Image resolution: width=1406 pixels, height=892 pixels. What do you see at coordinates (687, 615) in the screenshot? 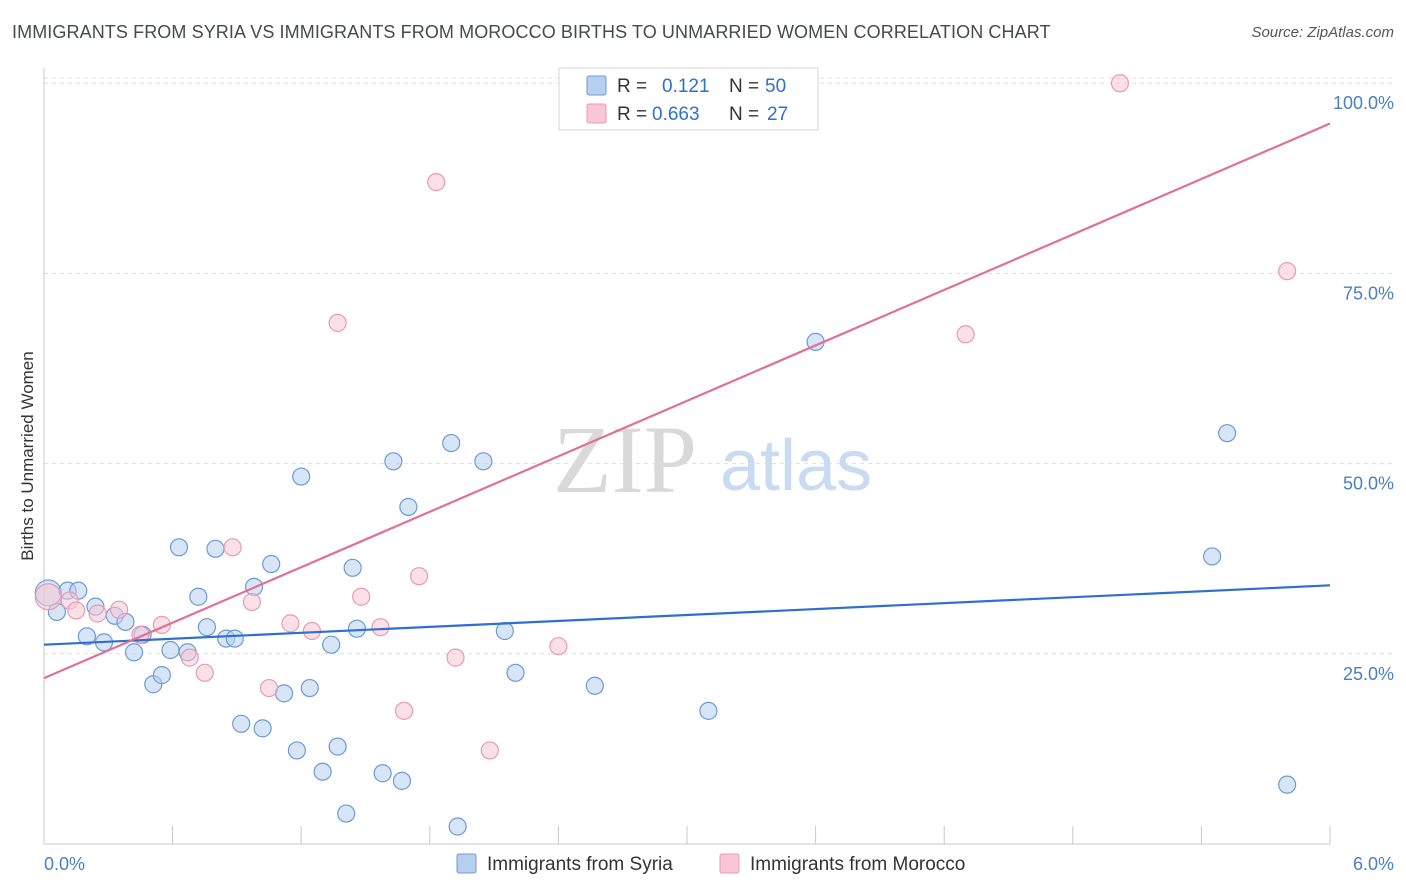
I see `trend-line-syria` at bounding box center [687, 615].